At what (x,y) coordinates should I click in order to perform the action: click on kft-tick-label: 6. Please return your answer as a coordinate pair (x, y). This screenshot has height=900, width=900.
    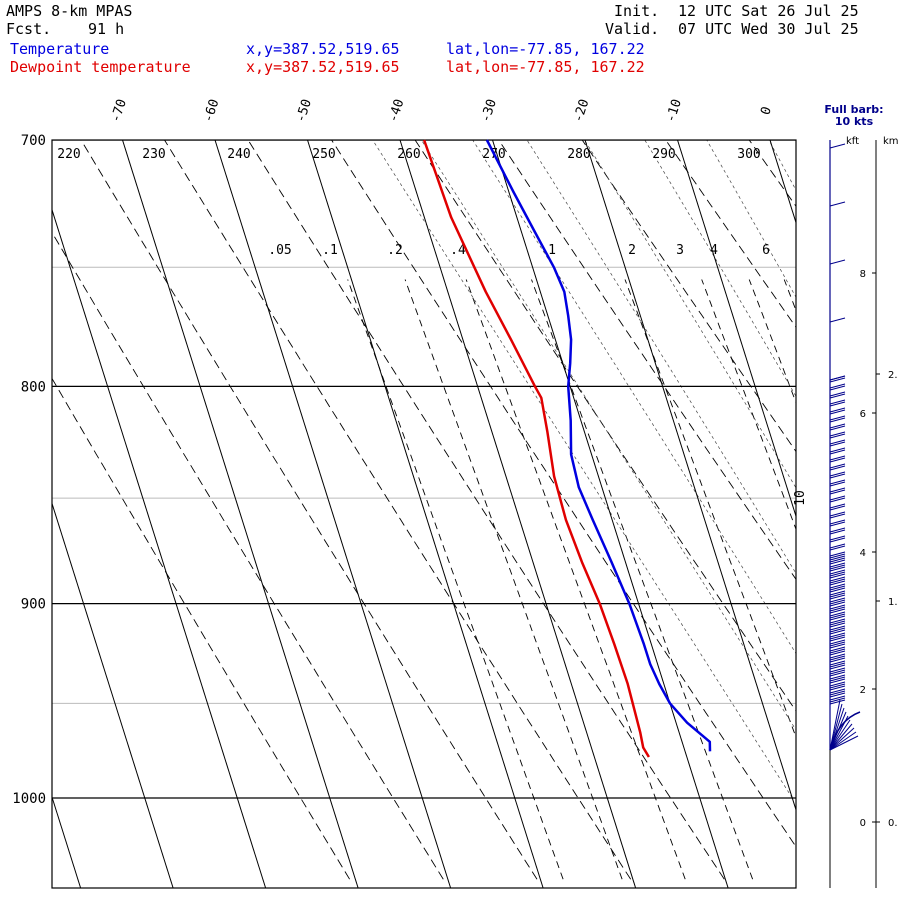
    Looking at the image, I should click on (863, 414).